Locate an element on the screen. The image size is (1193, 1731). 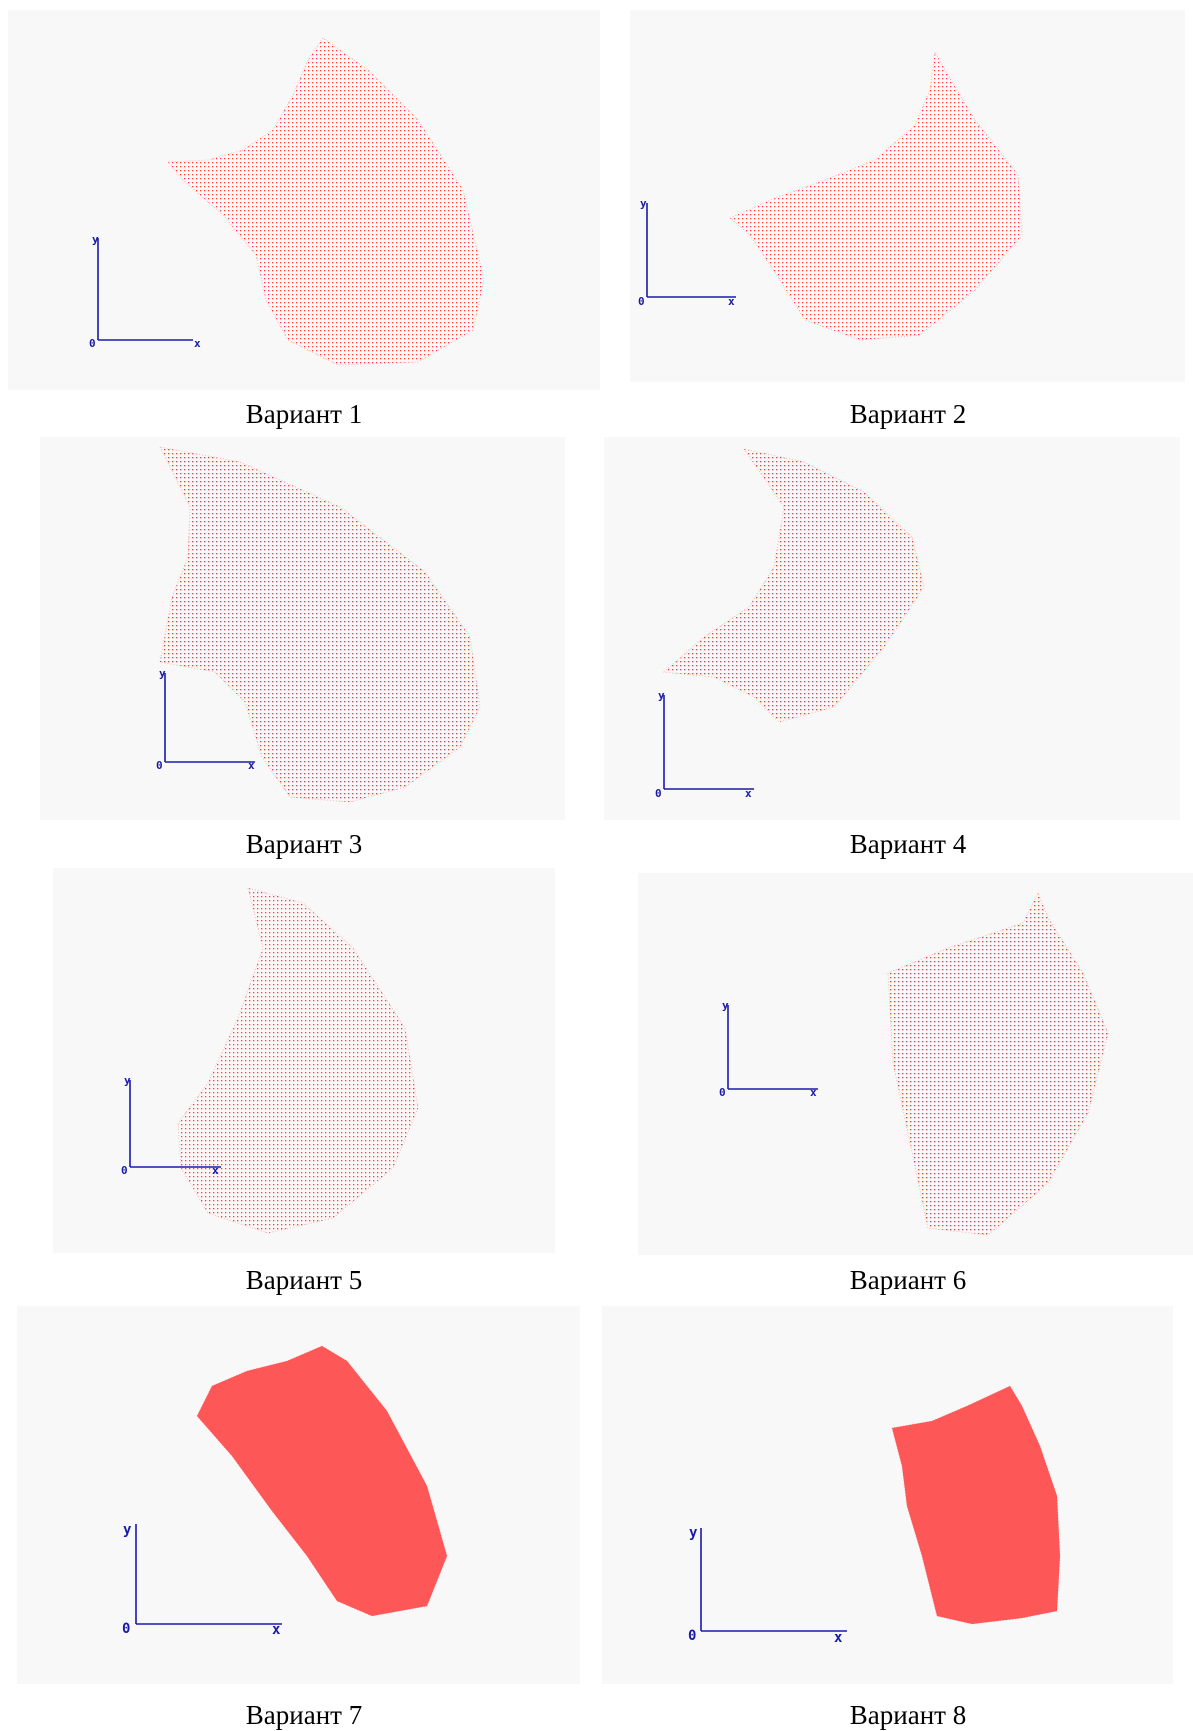
variant-4-point-cloud is located at coordinates (793, 585).